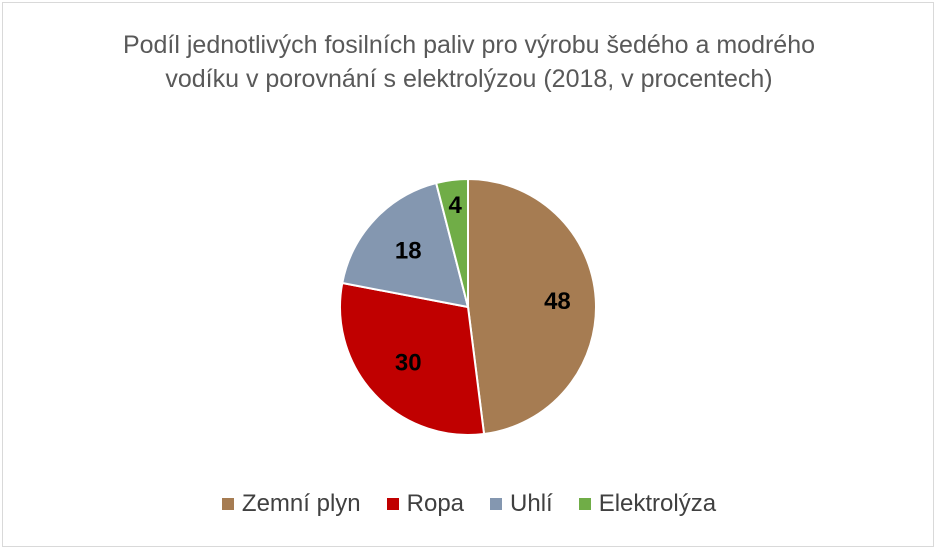  I want to click on data-label-zemni-plyn: 48, so click(557, 301).